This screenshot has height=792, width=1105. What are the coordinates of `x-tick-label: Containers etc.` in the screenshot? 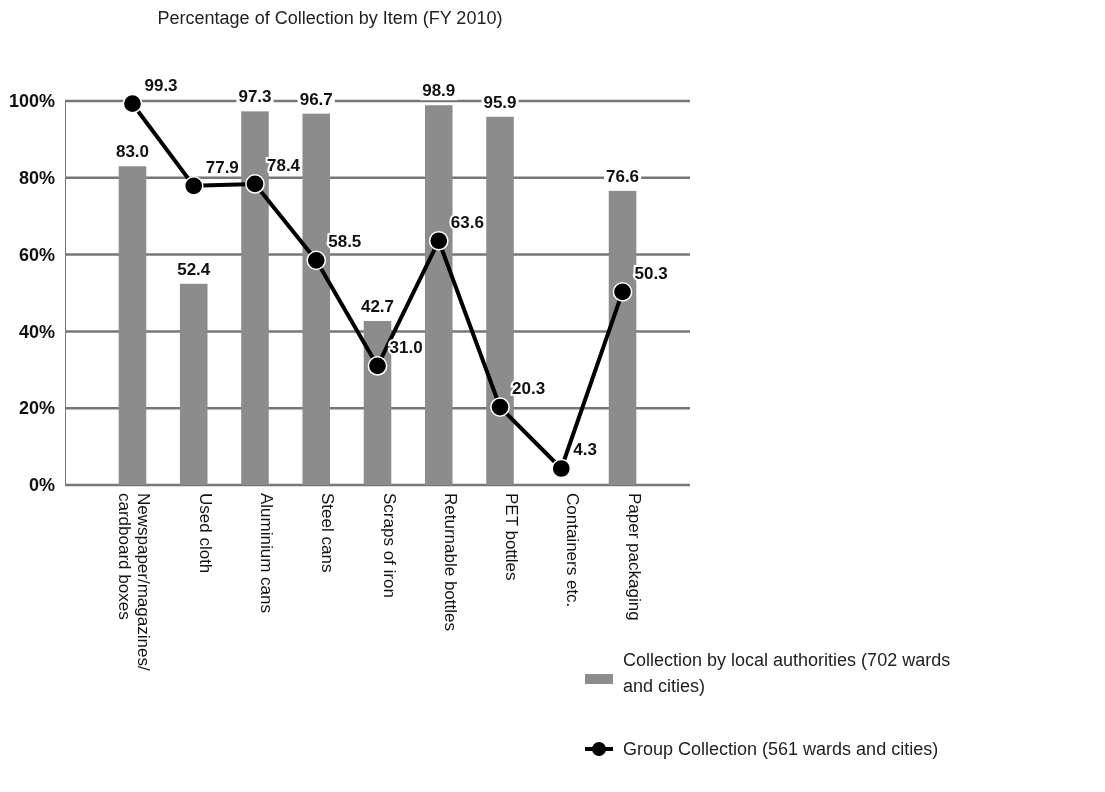 It's located at (573, 550).